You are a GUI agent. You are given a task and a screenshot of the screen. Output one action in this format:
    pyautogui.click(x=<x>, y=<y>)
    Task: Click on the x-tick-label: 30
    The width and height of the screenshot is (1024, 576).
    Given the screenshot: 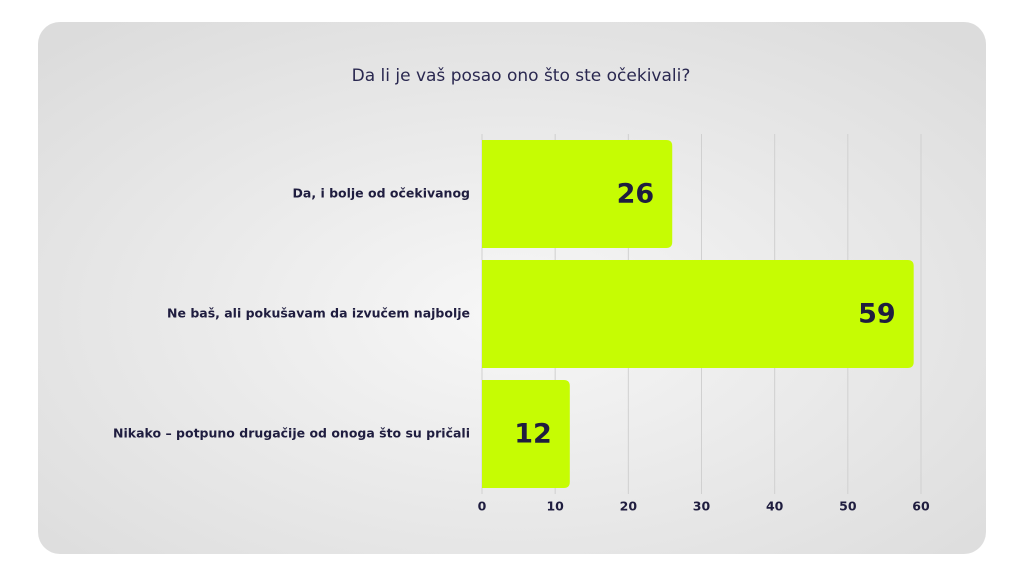 What is the action you would take?
    pyautogui.click(x=702, y=506)
    